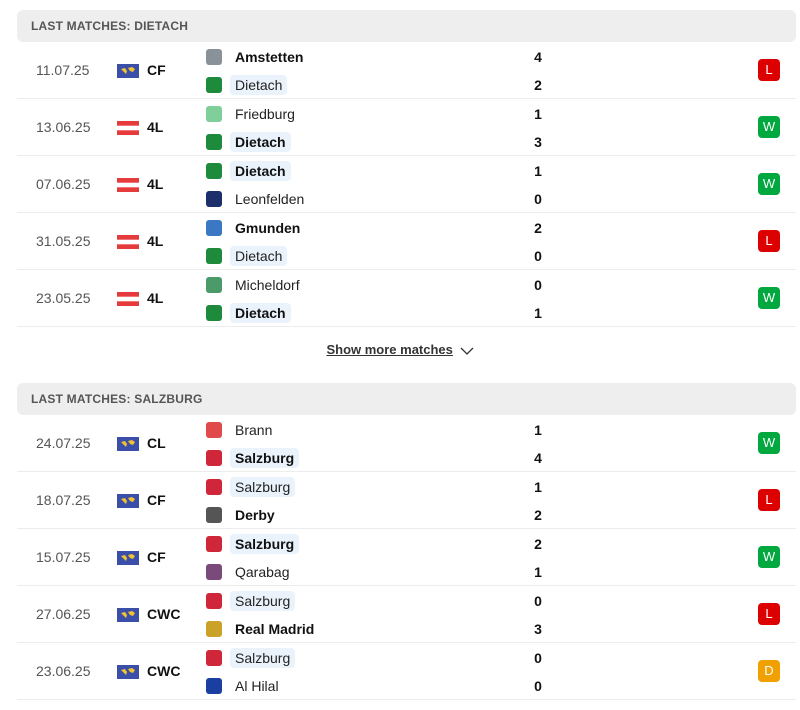 The width and height of the screenshot is (800, 710). Describe the element at coordinates (406, 671) in the screenshot. I see `match-row: 23.06.25 CWC Salzburg Al Hilal 0 0 D` at that location.